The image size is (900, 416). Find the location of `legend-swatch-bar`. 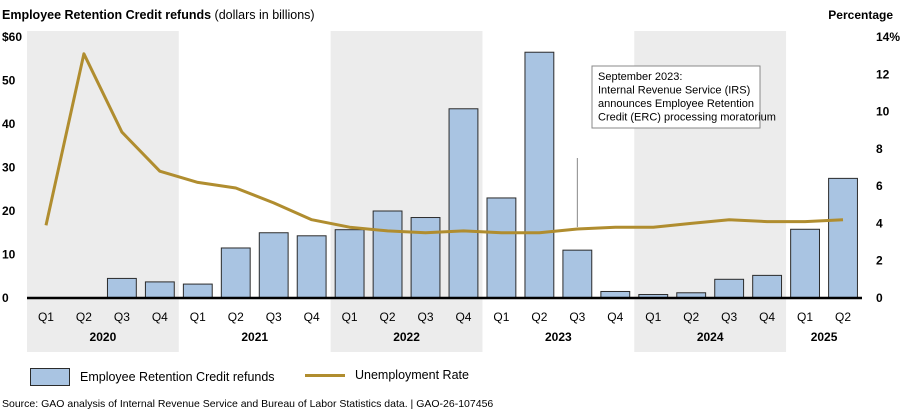

legend-swatch-bar is located at coordinates (50, 377).